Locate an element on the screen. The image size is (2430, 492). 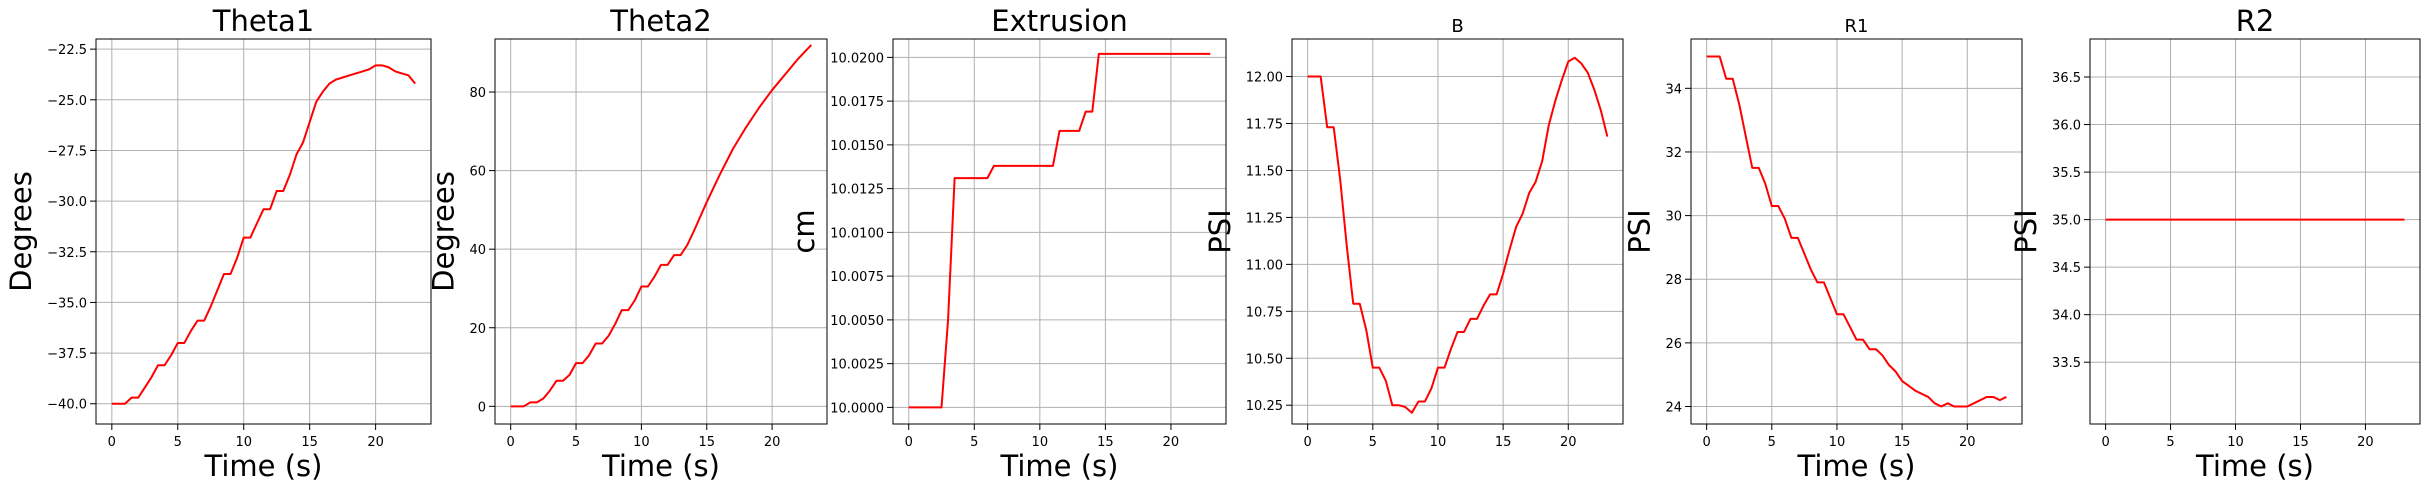
extrusion-x-tick-label: 20 is located at coordinates (1171, 442).